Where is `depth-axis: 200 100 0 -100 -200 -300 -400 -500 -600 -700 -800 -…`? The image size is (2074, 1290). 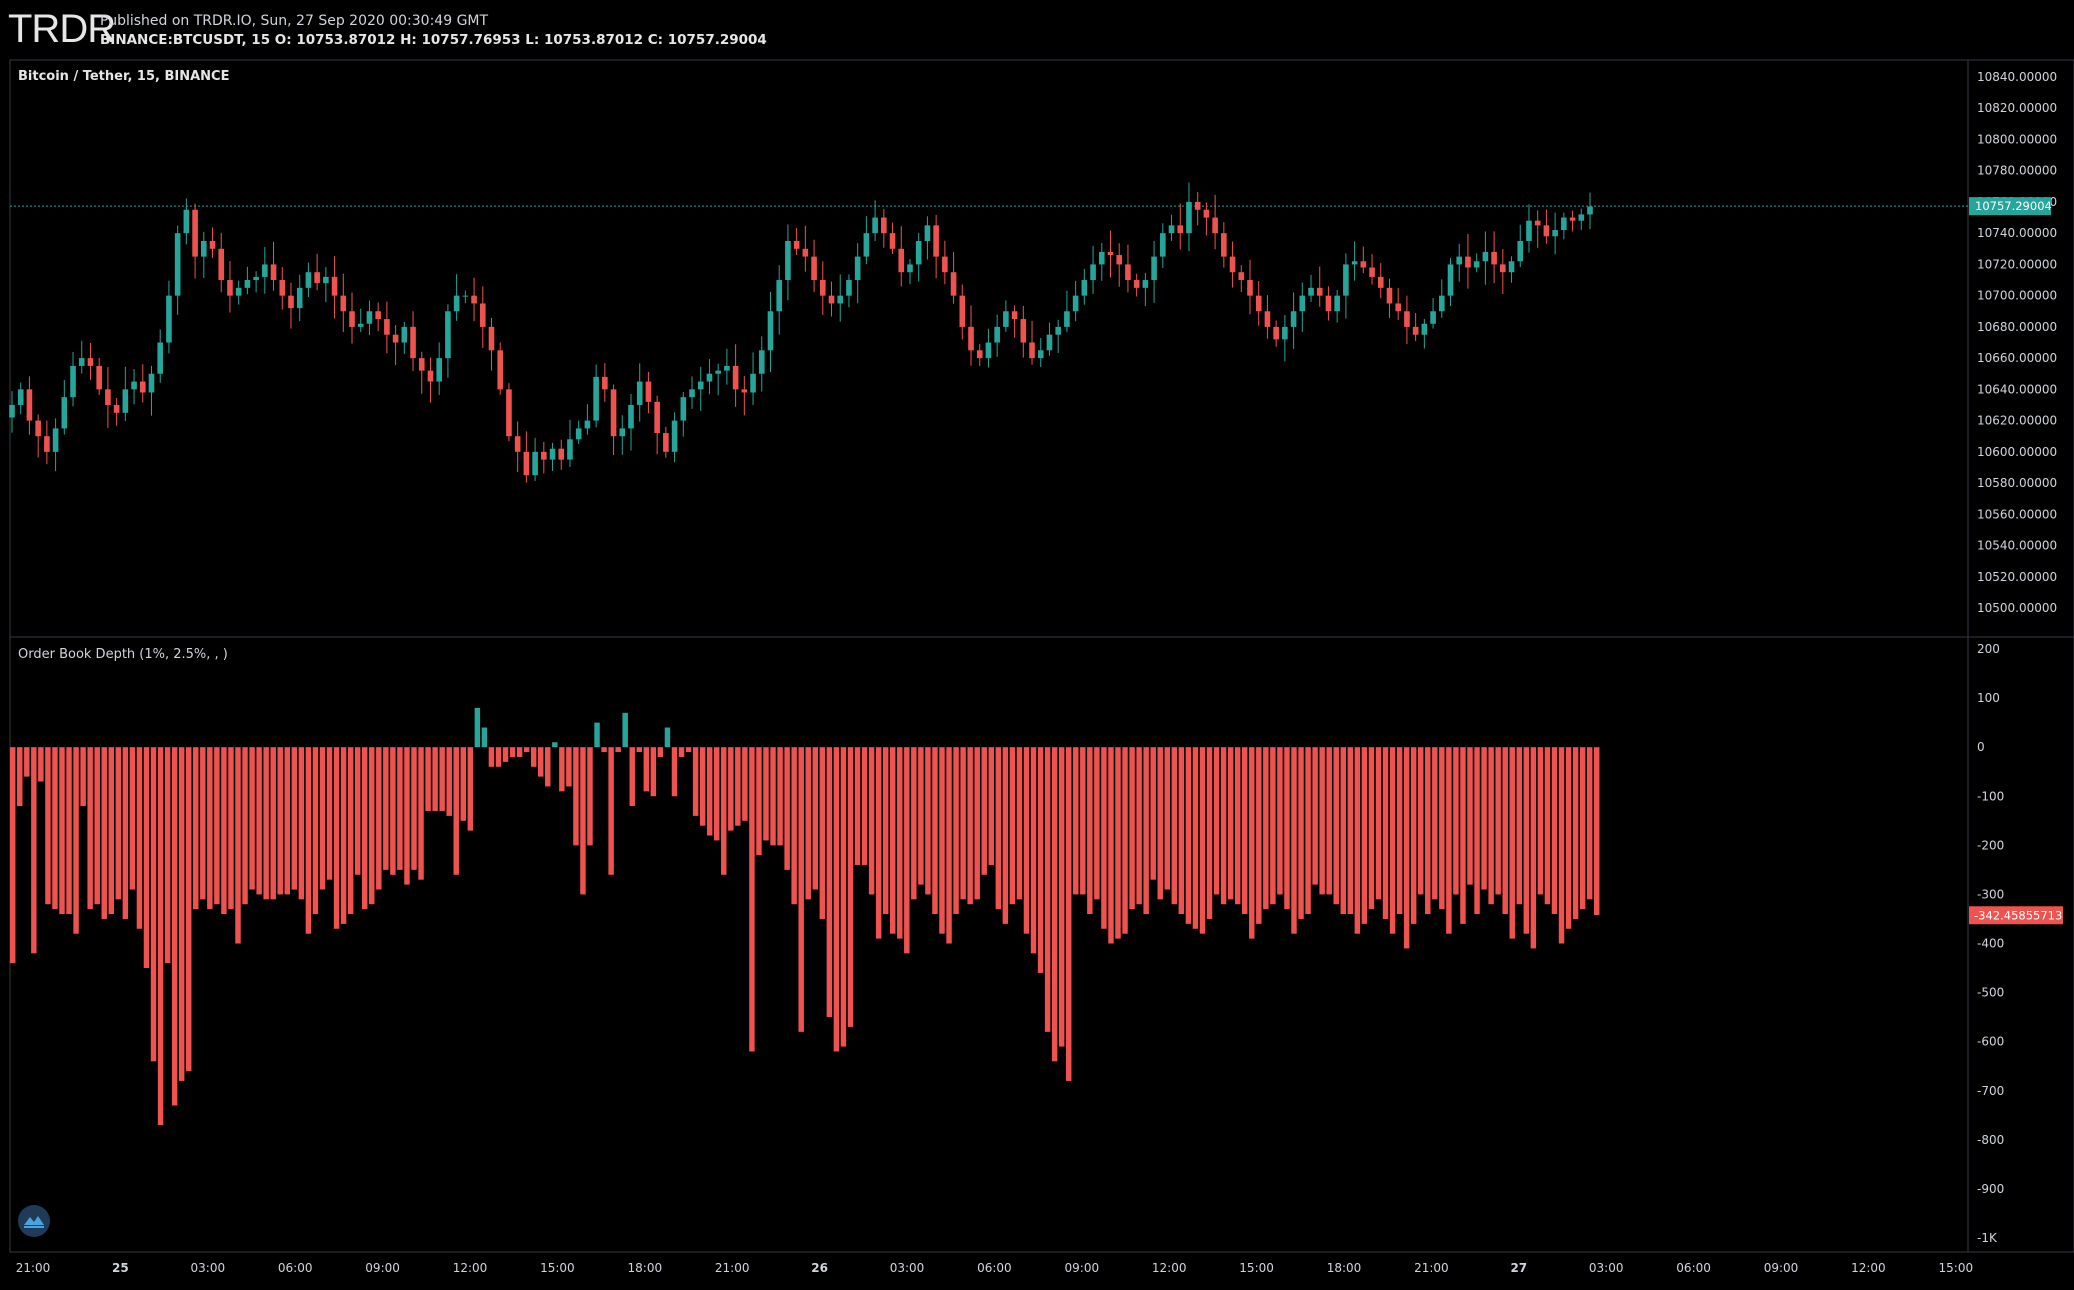
depth-axis: 200 100 0 -100 -200 -300 -400 -500 -600 -700 -800 -… is located at coordinates (2016, 943).